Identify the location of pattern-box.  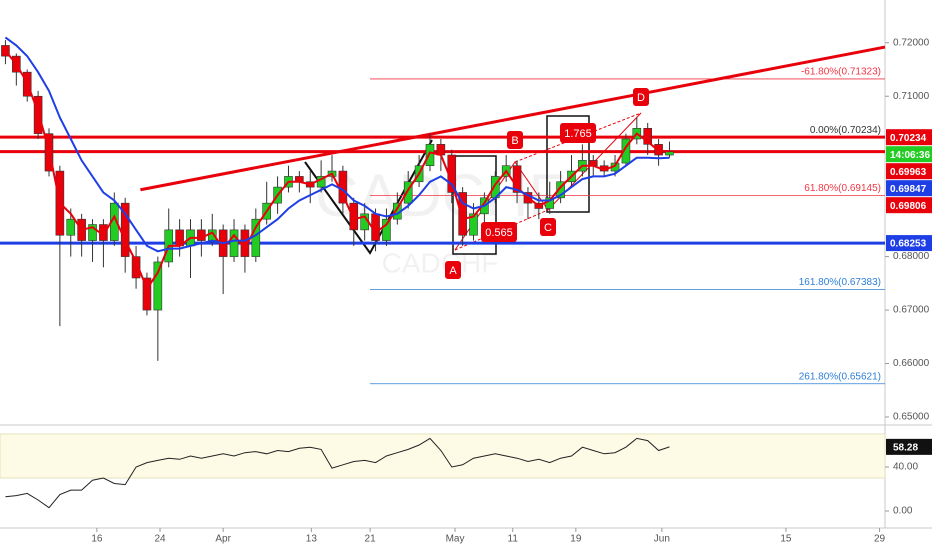
(474, 205).